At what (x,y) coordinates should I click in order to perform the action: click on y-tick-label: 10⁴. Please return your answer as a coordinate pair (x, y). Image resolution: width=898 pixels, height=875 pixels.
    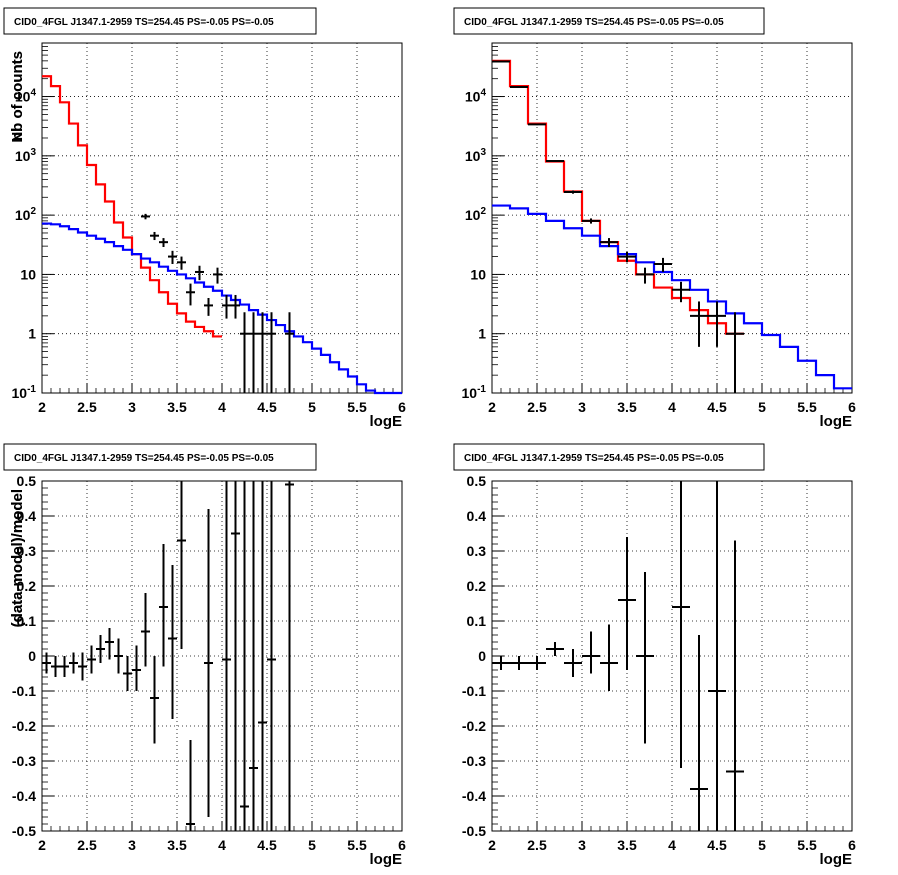
    Looking at the image, I should click on (476, 96).